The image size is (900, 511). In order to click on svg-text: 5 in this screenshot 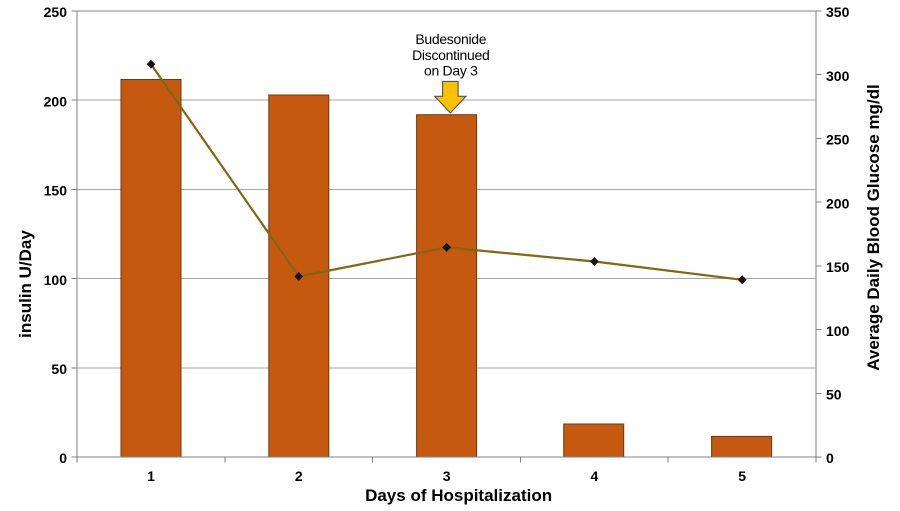, I will do `click(742, 476)`.